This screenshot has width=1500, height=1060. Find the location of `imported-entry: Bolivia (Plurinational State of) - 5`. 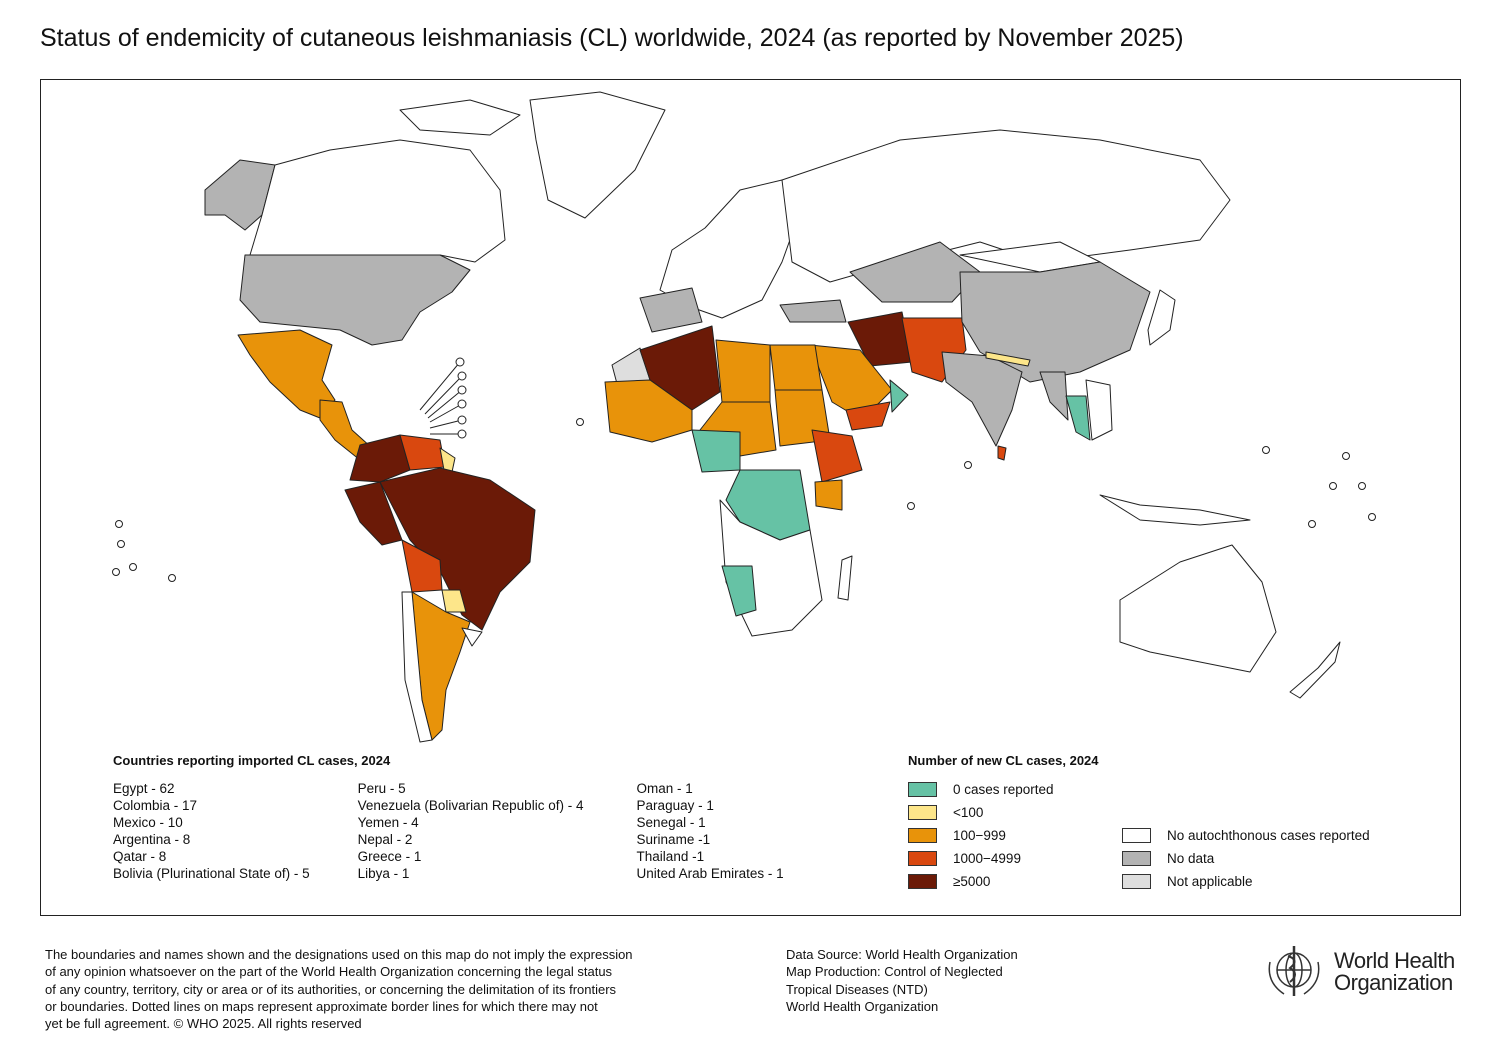

imported-entry: Bolivia (Plurinational State of) - 5 is located at coordinates (211, 873).